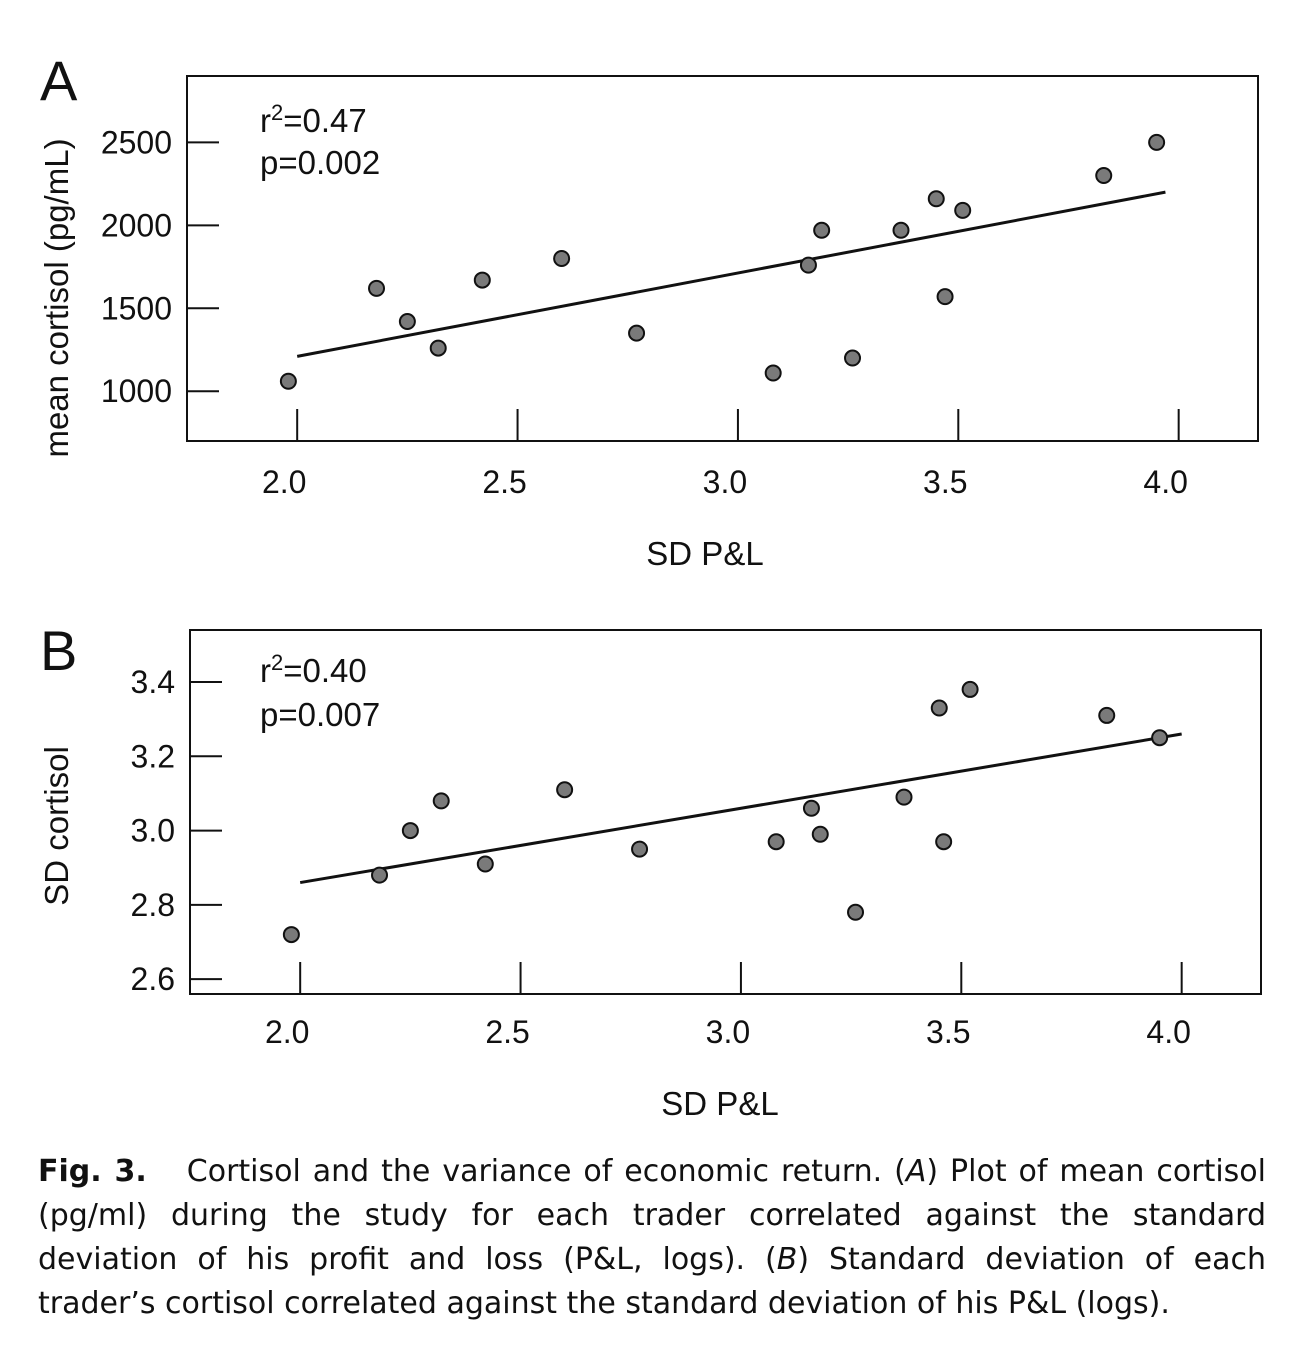  What do you see at coordinates (787, 1259) in the screenshot?
I see `caption-panel-b-ref: B` at bounding box center [787, 1259].